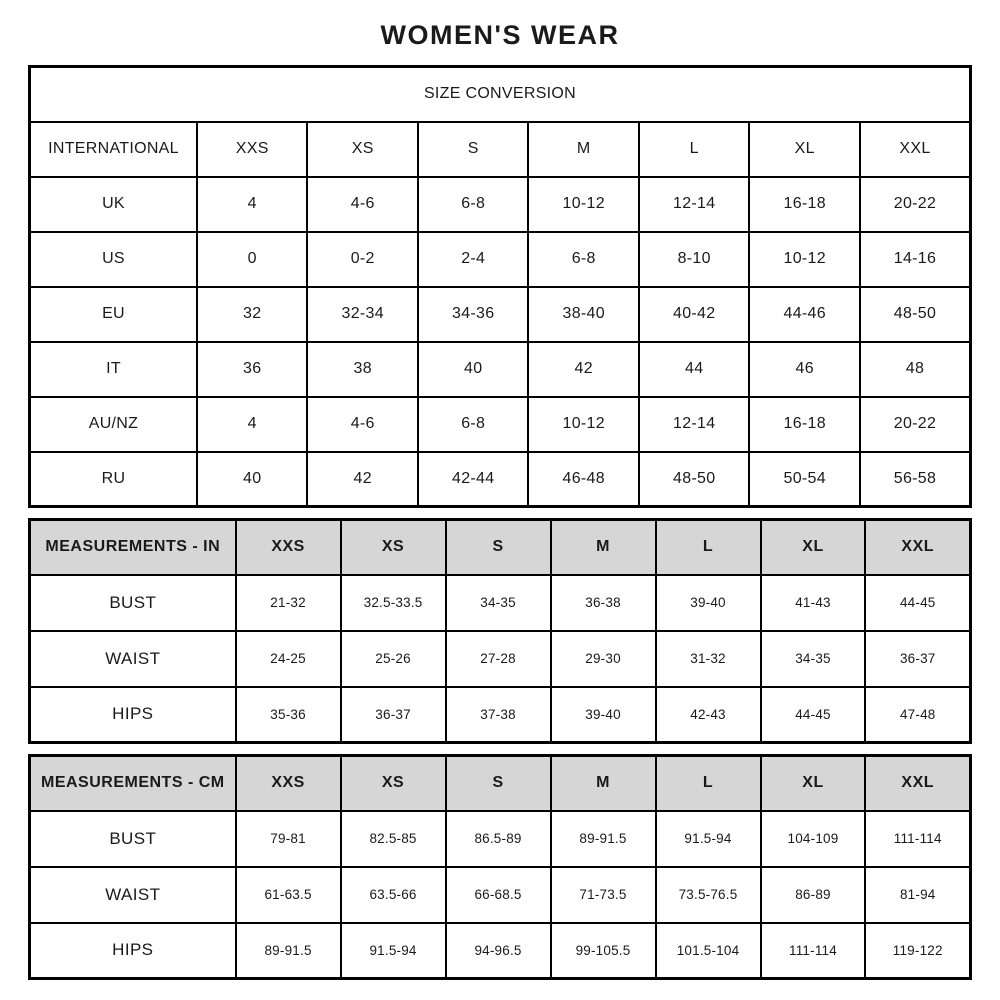  What do you see at coordinates (473, 259) in the screenshot?
I see `value-cell: 2-4` at bounding box center [473, 259].